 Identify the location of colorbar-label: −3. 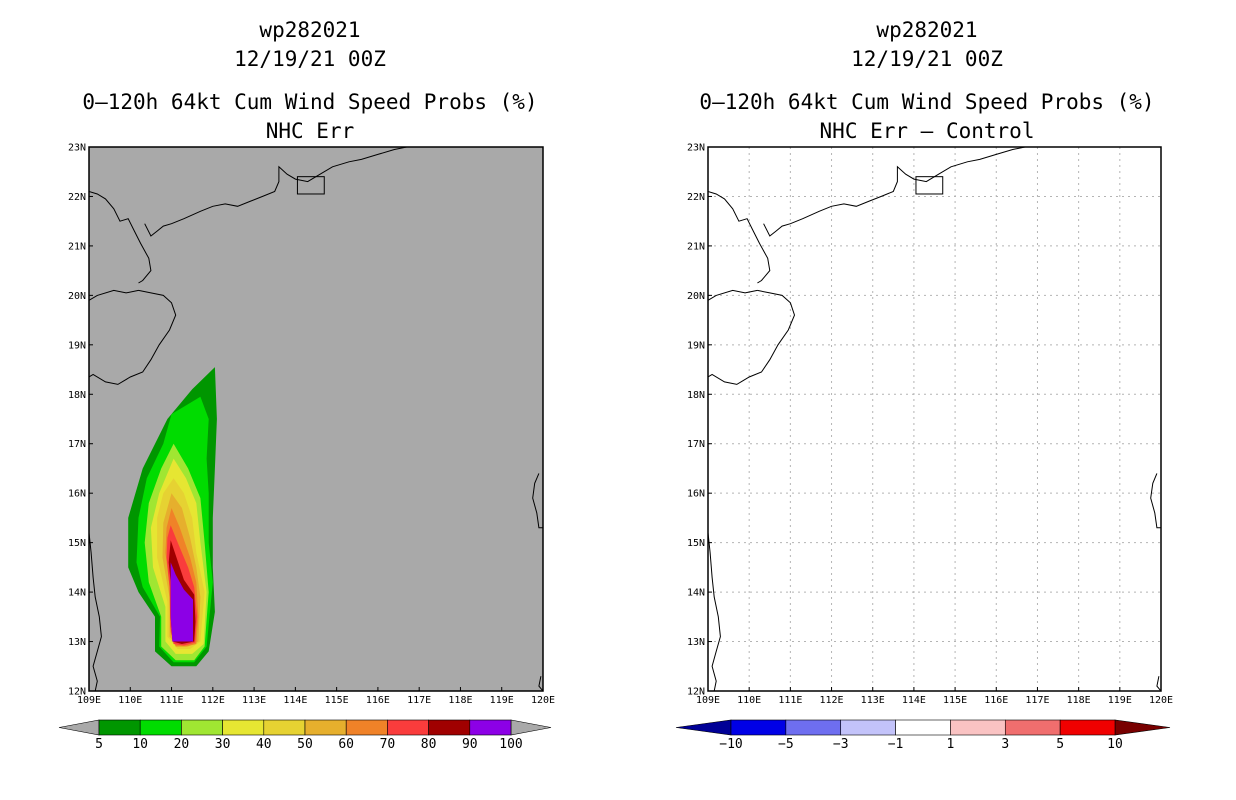
(841, 744).